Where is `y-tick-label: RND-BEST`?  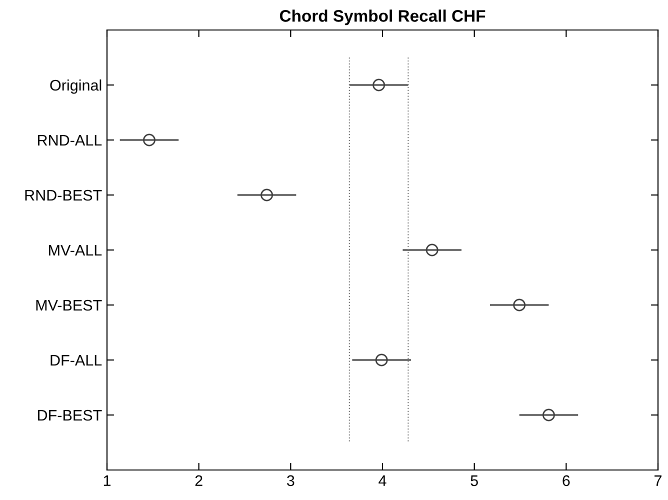 y-tick-label: RND-BEST is located at coordinates (63, 195).